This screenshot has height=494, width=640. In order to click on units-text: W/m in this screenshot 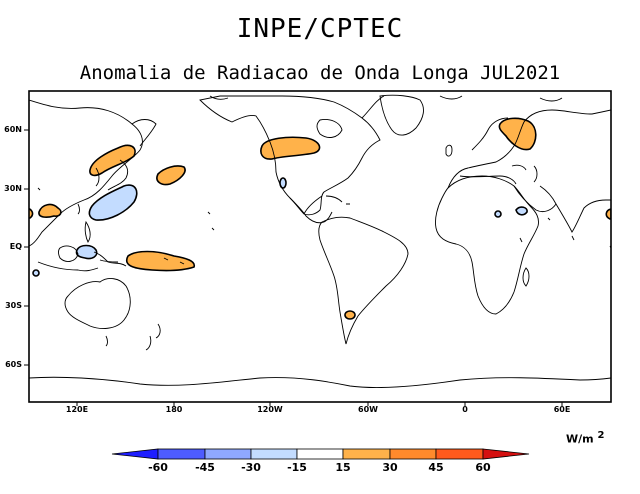, I will do `click(580, 439)`.